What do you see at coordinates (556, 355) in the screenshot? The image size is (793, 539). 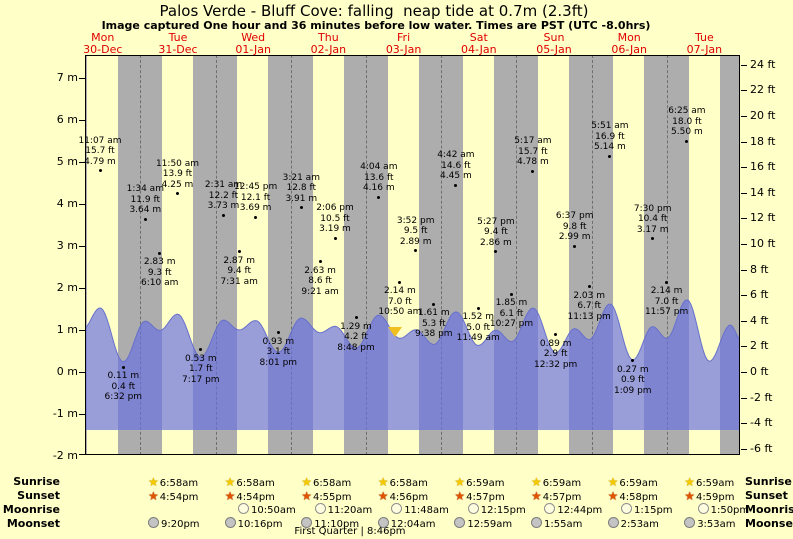 I see `tide-event-label: 0.89 m 2.9 ft 12:32 pm` at bounding box center [556, 355].